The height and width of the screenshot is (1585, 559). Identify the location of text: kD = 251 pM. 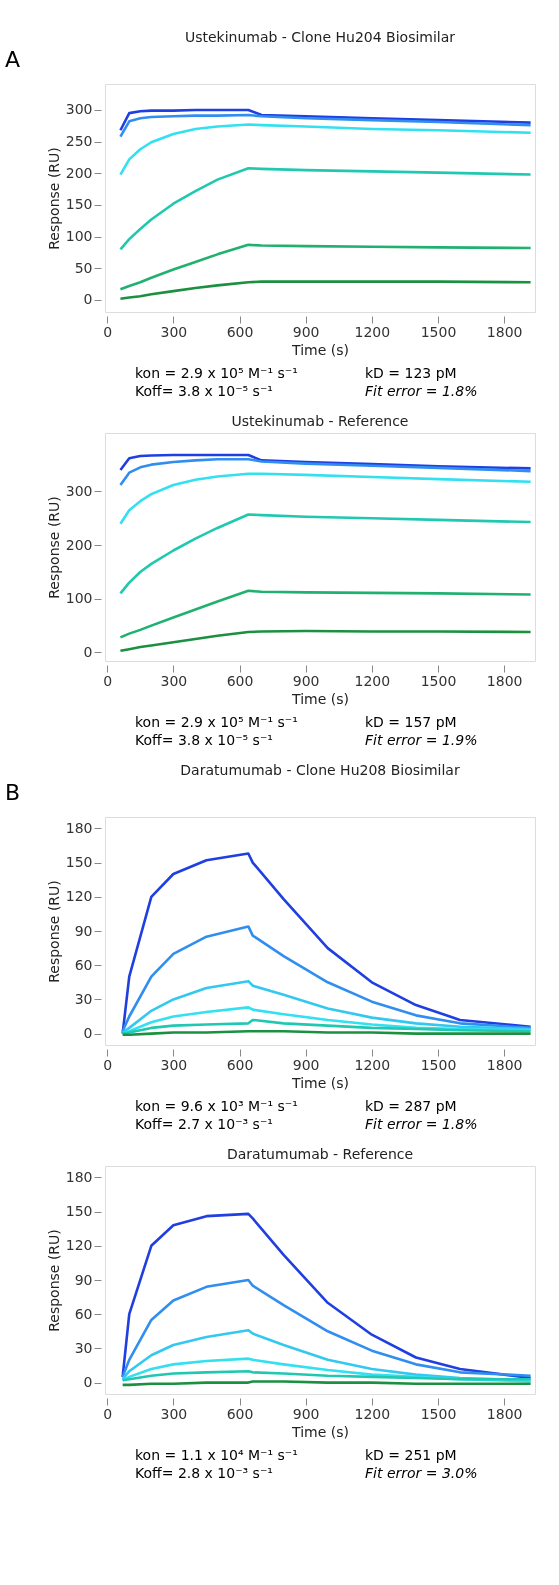
(411, 1455).